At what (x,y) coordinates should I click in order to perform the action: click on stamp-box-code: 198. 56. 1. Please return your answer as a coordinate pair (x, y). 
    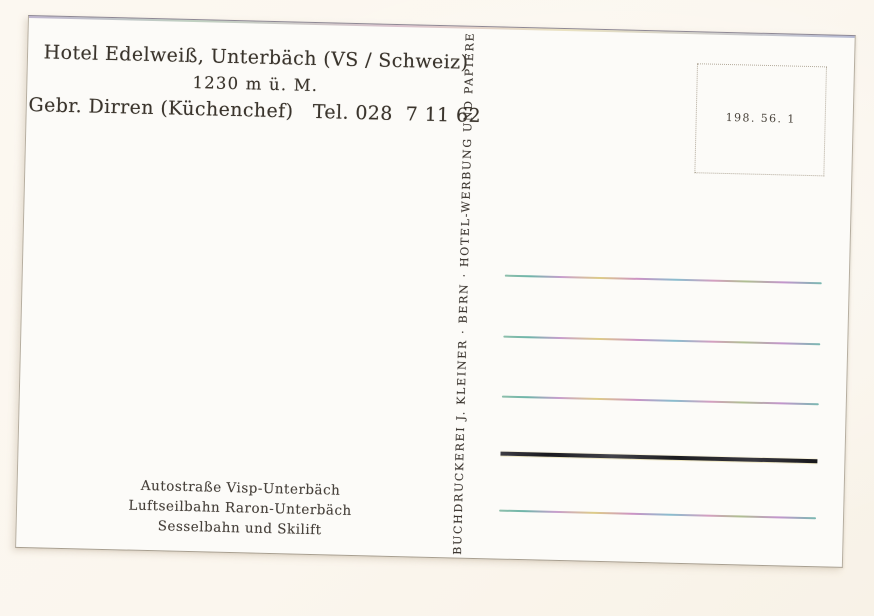
    Looking at the image, I should click on (760, 118).